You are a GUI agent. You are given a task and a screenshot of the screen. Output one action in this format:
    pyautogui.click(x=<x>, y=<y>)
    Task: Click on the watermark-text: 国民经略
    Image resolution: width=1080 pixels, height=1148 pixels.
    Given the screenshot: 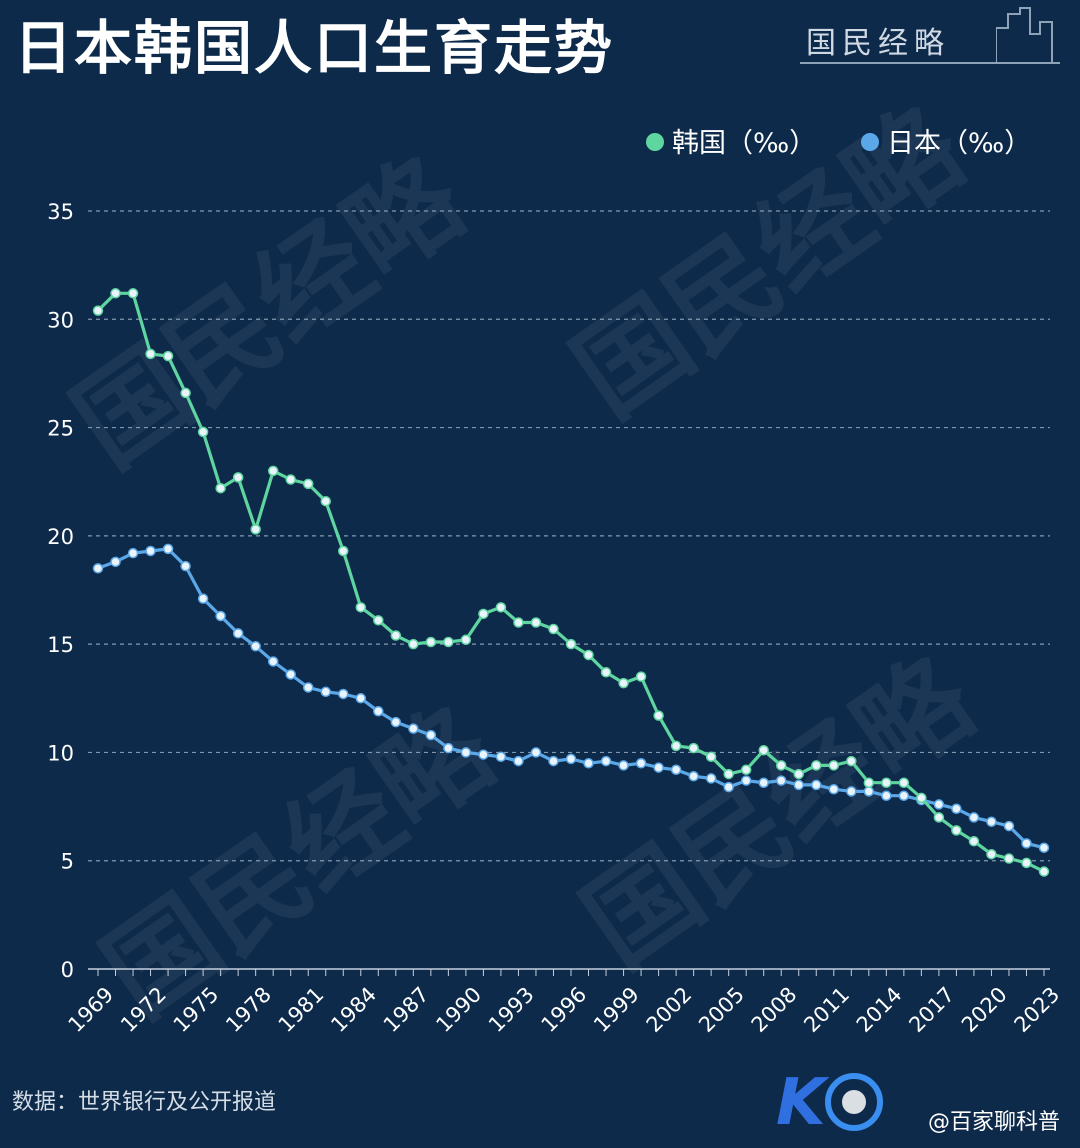 What is the action you would take?
    pyautogui.click(x=299, y=861)
    